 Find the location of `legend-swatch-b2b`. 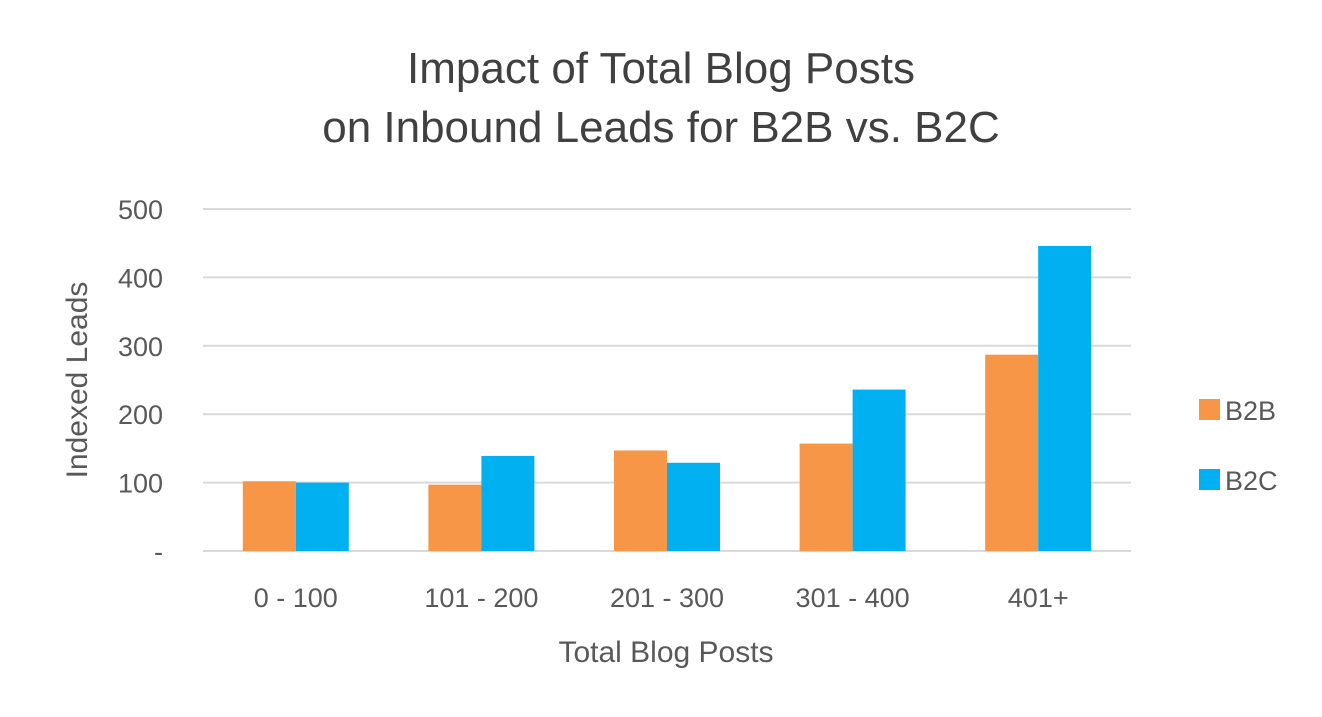

legend-swatch-b2b is located at coordinates (1209, 409).